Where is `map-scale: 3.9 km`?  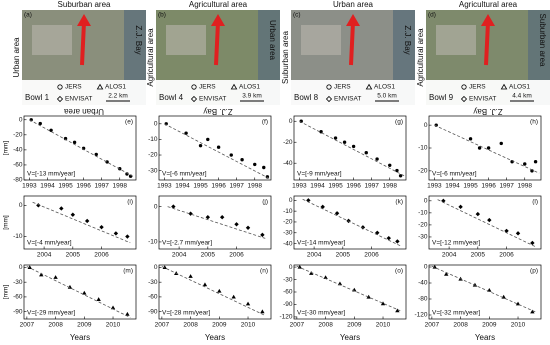
map-scale: 3.9 km is located at coordinates (252, 96).